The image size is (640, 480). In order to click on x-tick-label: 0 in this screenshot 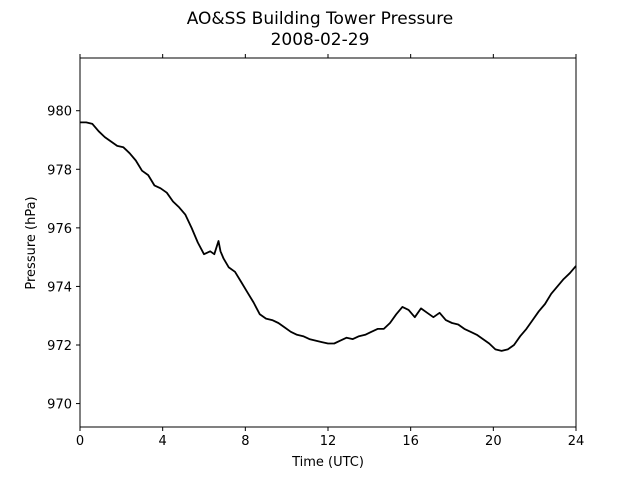, I will do `click(80, 441)`.